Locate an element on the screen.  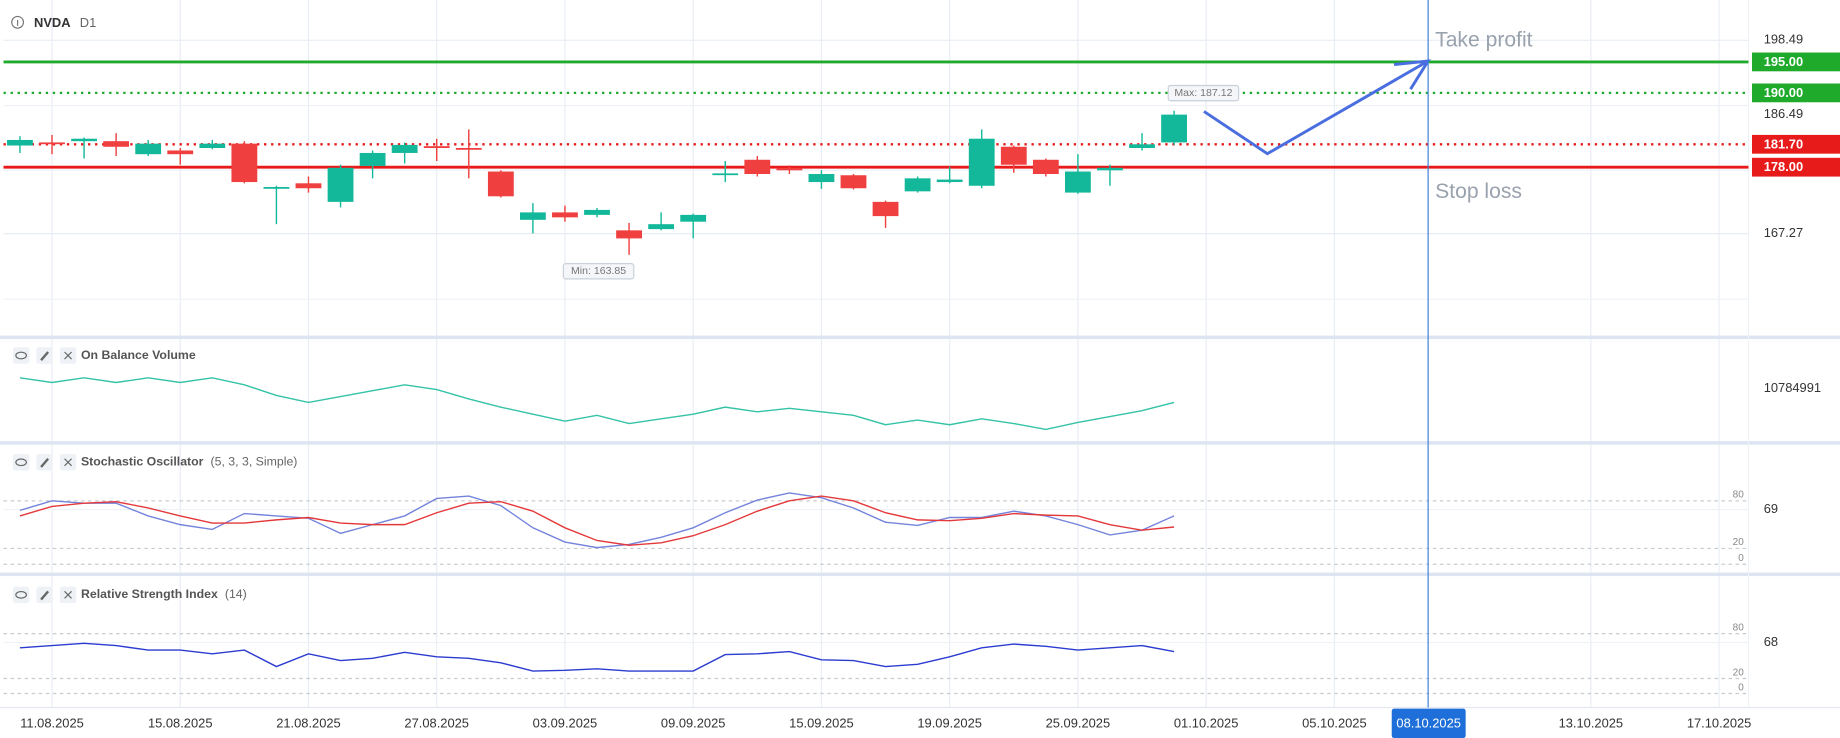
panel-params: (14) is located at coordinates (236, 594).